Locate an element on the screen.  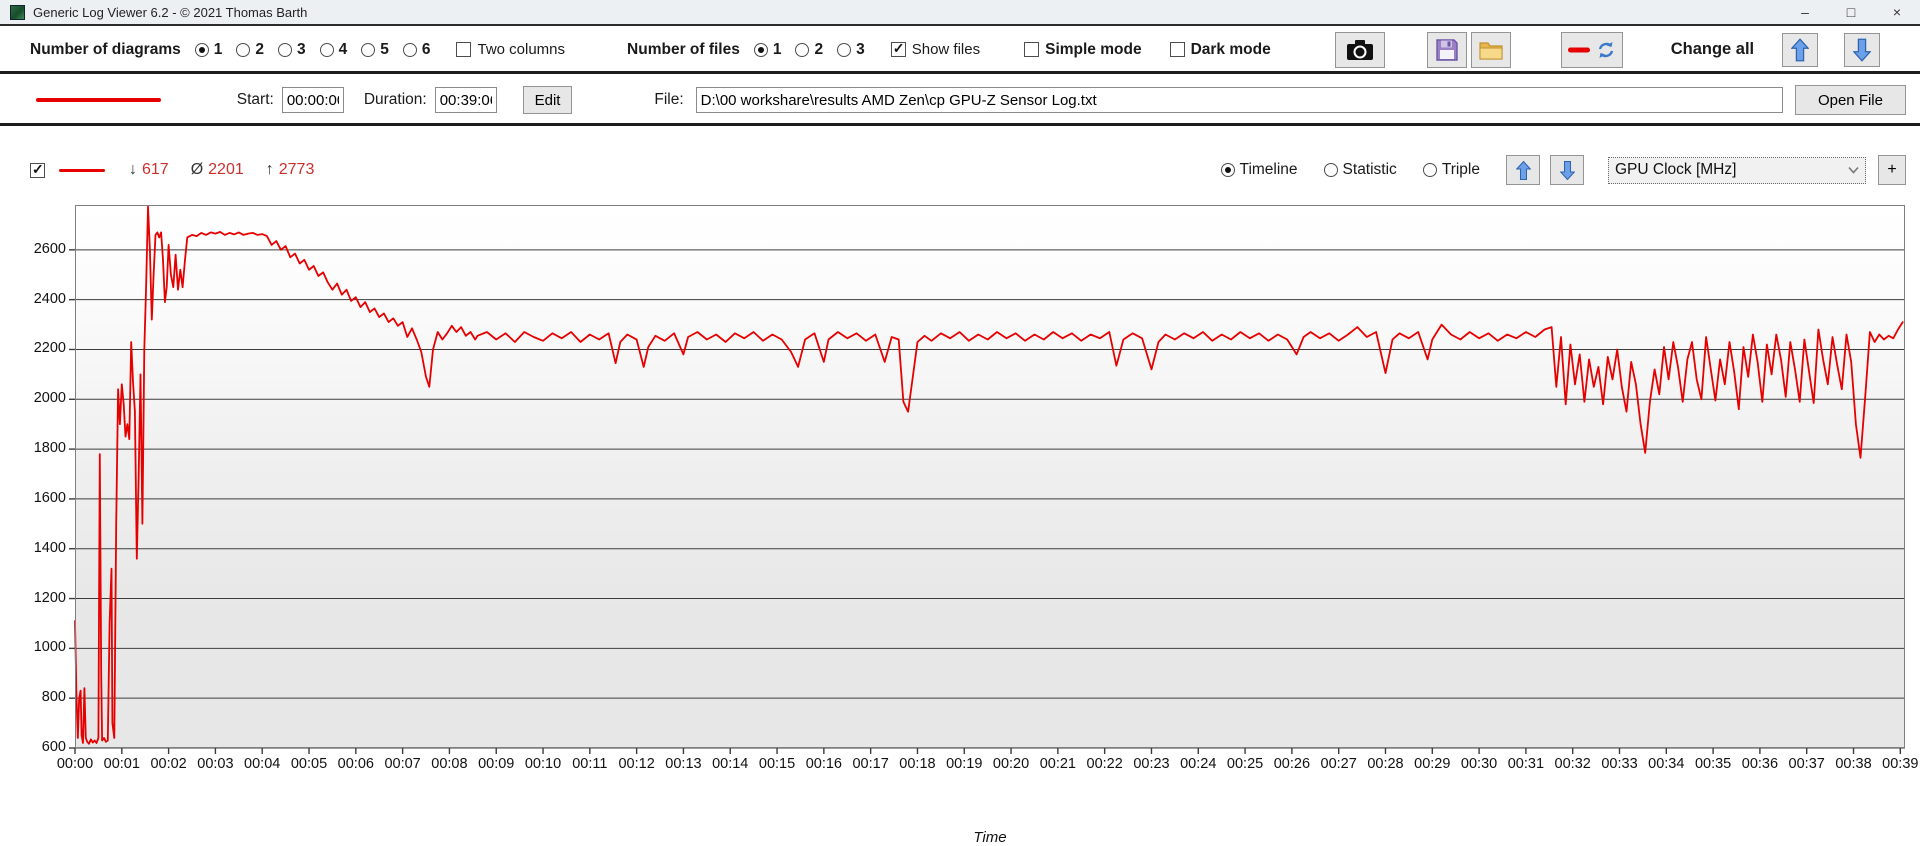
diagram-count-label: 3 is located at coordinates (301, 49).